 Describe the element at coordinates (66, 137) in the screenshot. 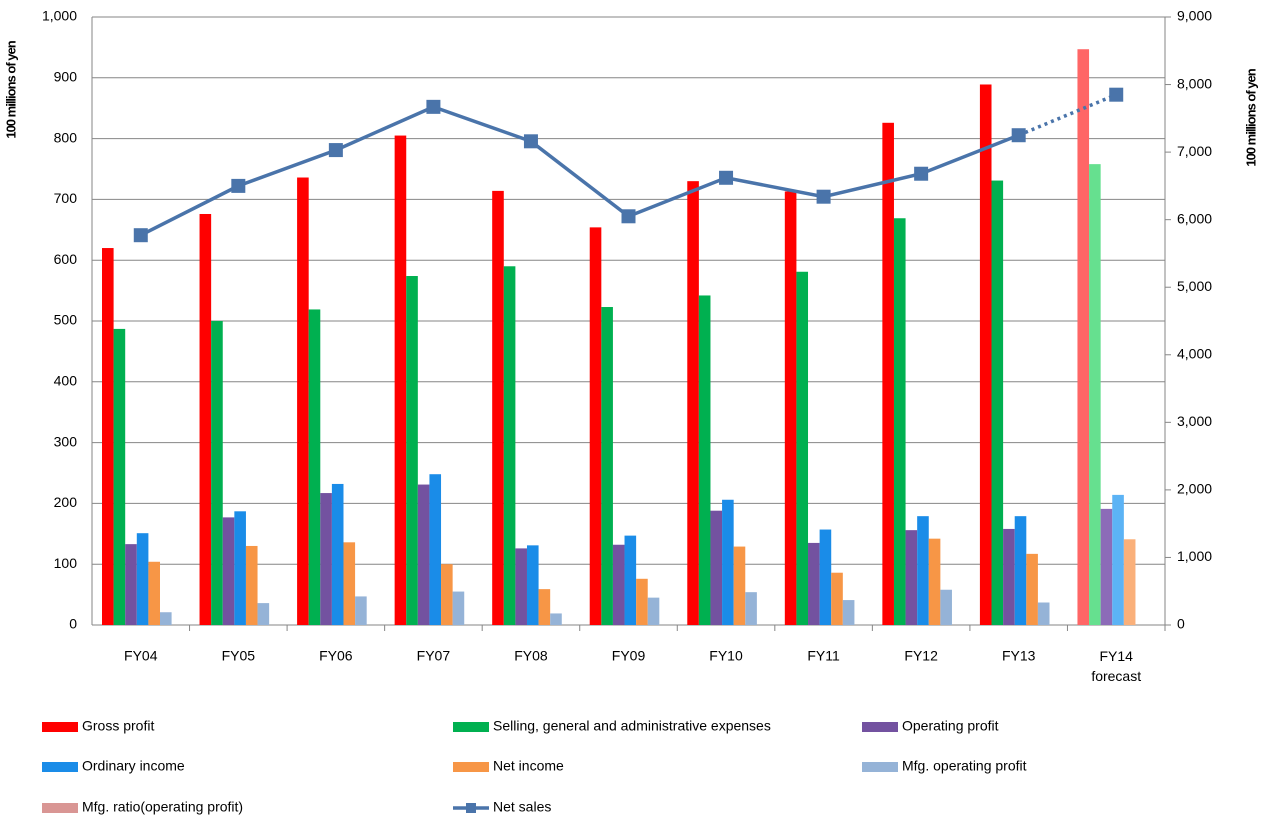

I see `y-tick-label: 800` at that location.